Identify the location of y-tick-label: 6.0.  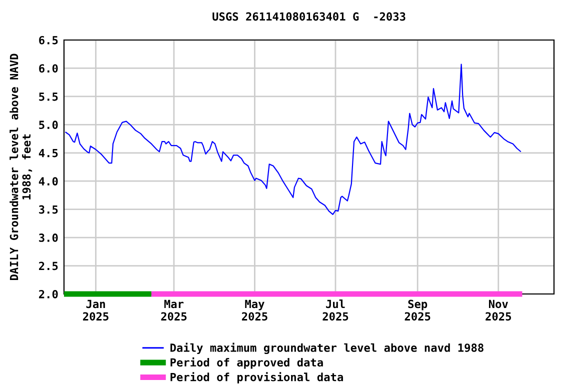
(48, 68).